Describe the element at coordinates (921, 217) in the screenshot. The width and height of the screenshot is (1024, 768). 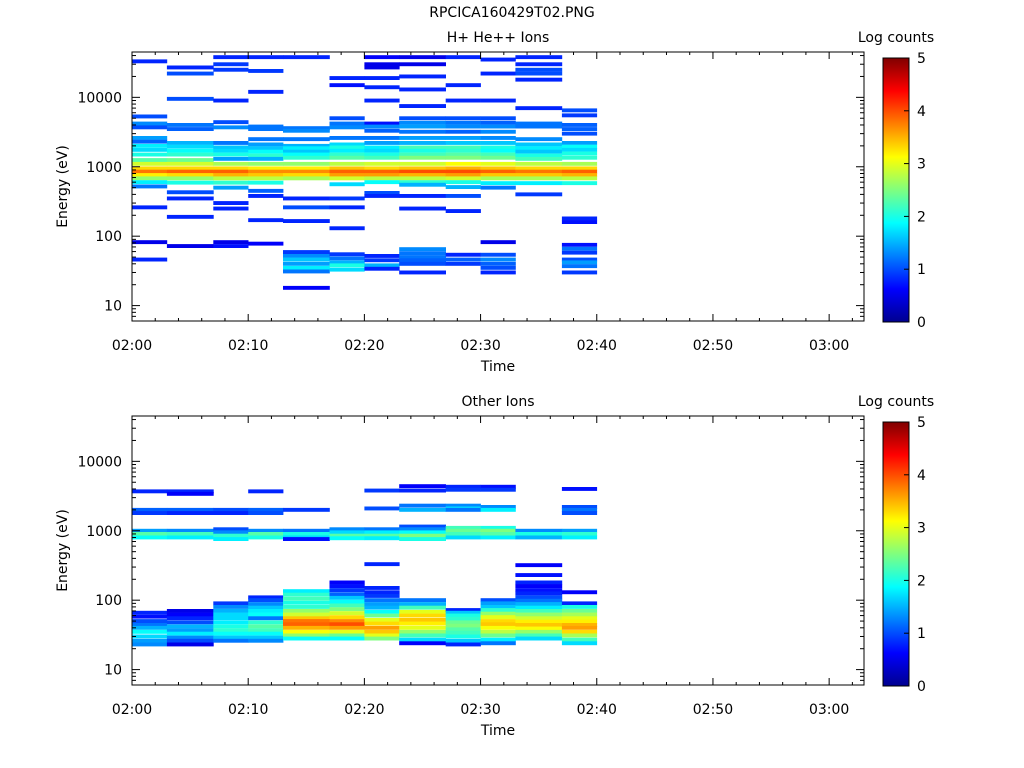
I see `colorbar-tick-label: 2` at that location.